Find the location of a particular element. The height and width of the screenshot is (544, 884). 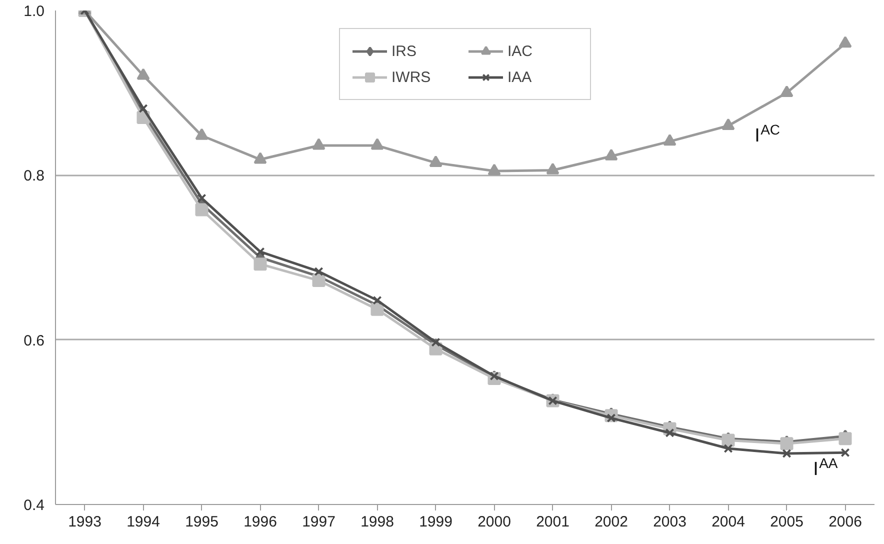

x-tick-label: 1999 is located at coordinates (435, 522).